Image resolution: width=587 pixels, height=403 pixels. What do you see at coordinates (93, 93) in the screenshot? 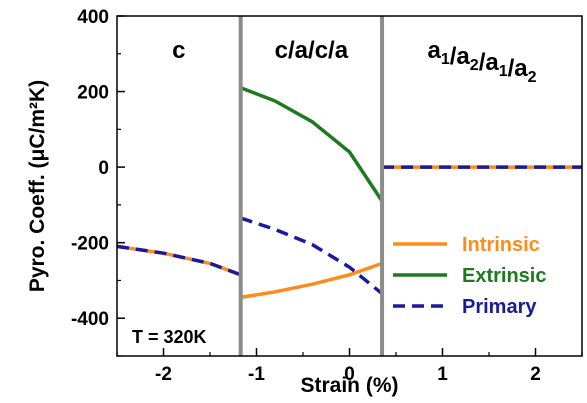
I see `y-tick-label: 200` at bounding box center [93, 93].